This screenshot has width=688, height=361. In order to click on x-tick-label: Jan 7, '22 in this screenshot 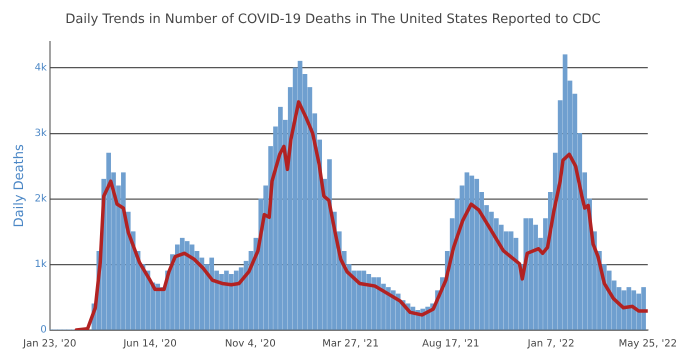, I will do `click(550, 344)`.